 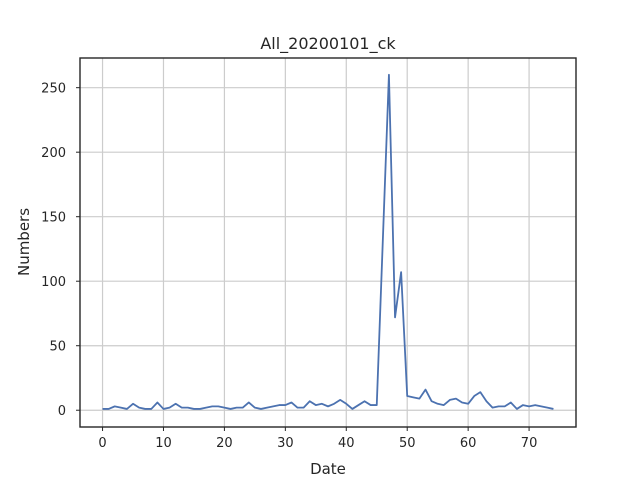 What do you see at coordinates (102, 443) in the screenshot?
I see `x-tick-label: 0` at bounding box center [102, 443].